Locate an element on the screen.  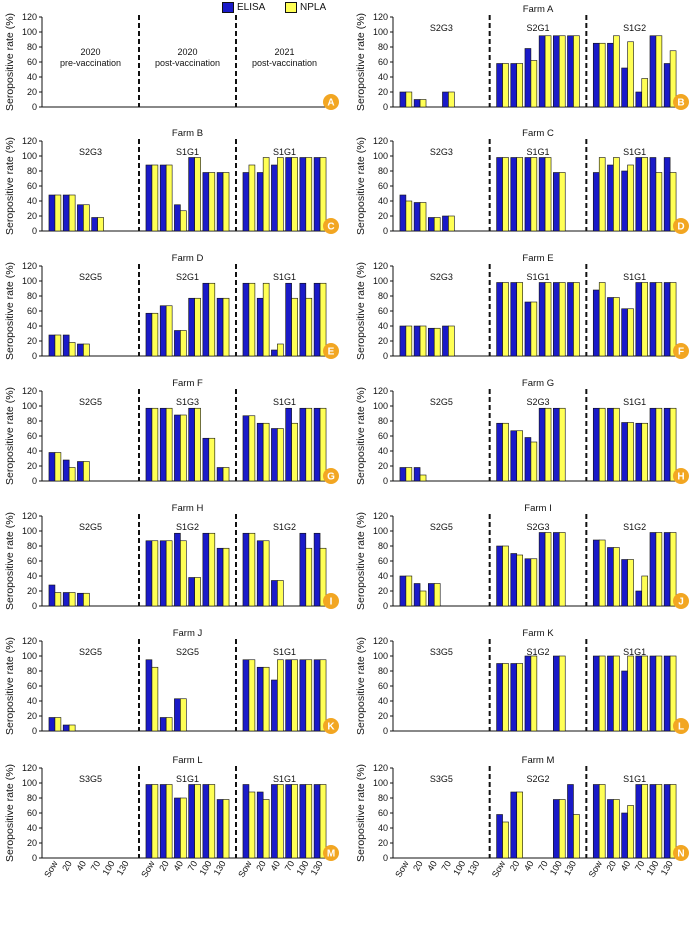
panel-badge-letter: G is located at coordinates (331, 477).